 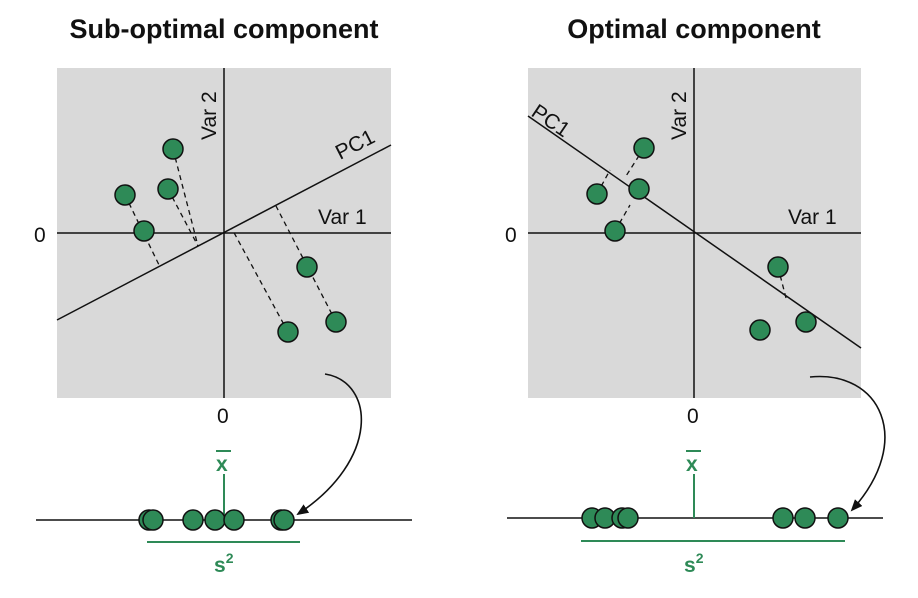 What do you see at coordinates (694, 29) in the screenshot?
I see `optimal-title: Optimal component` at bounding box center [694, 29].